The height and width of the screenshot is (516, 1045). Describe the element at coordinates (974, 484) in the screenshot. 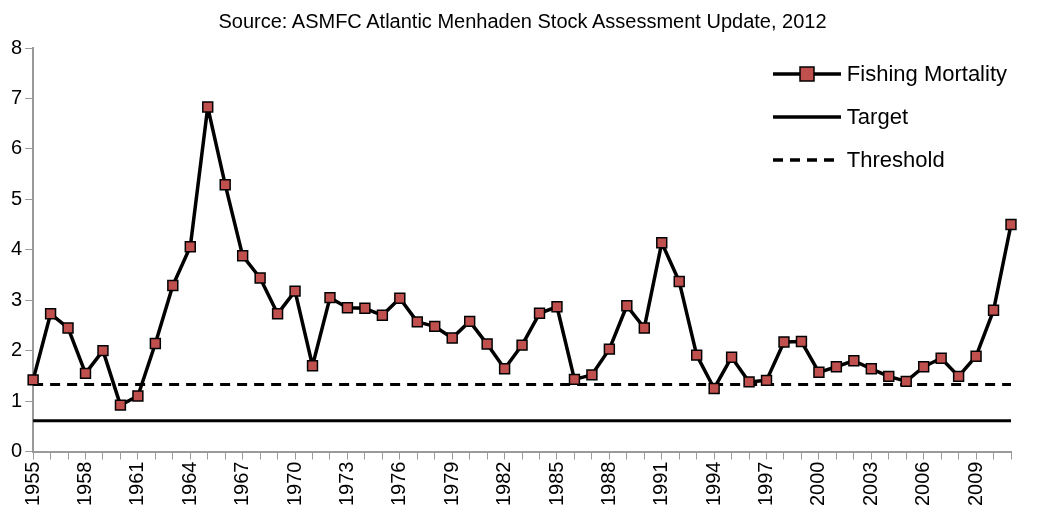

I see `x-tick-label: 2009` at that location.